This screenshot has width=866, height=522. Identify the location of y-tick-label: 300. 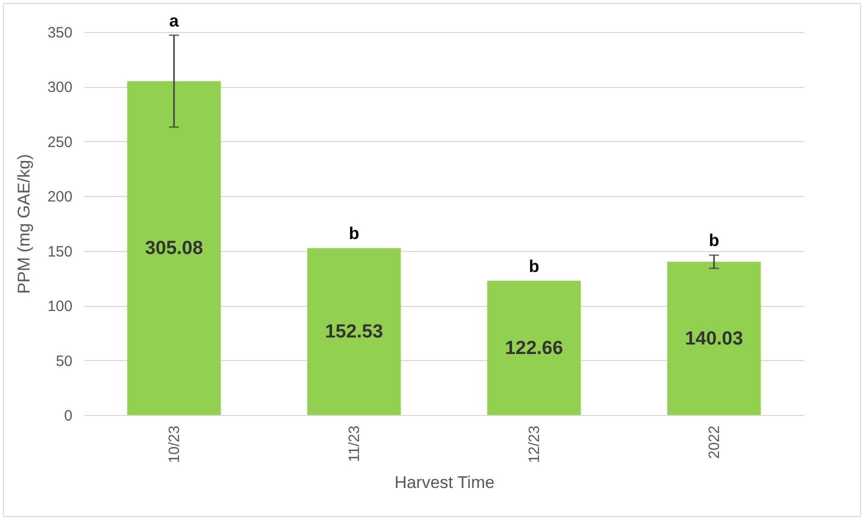
(59, 87).